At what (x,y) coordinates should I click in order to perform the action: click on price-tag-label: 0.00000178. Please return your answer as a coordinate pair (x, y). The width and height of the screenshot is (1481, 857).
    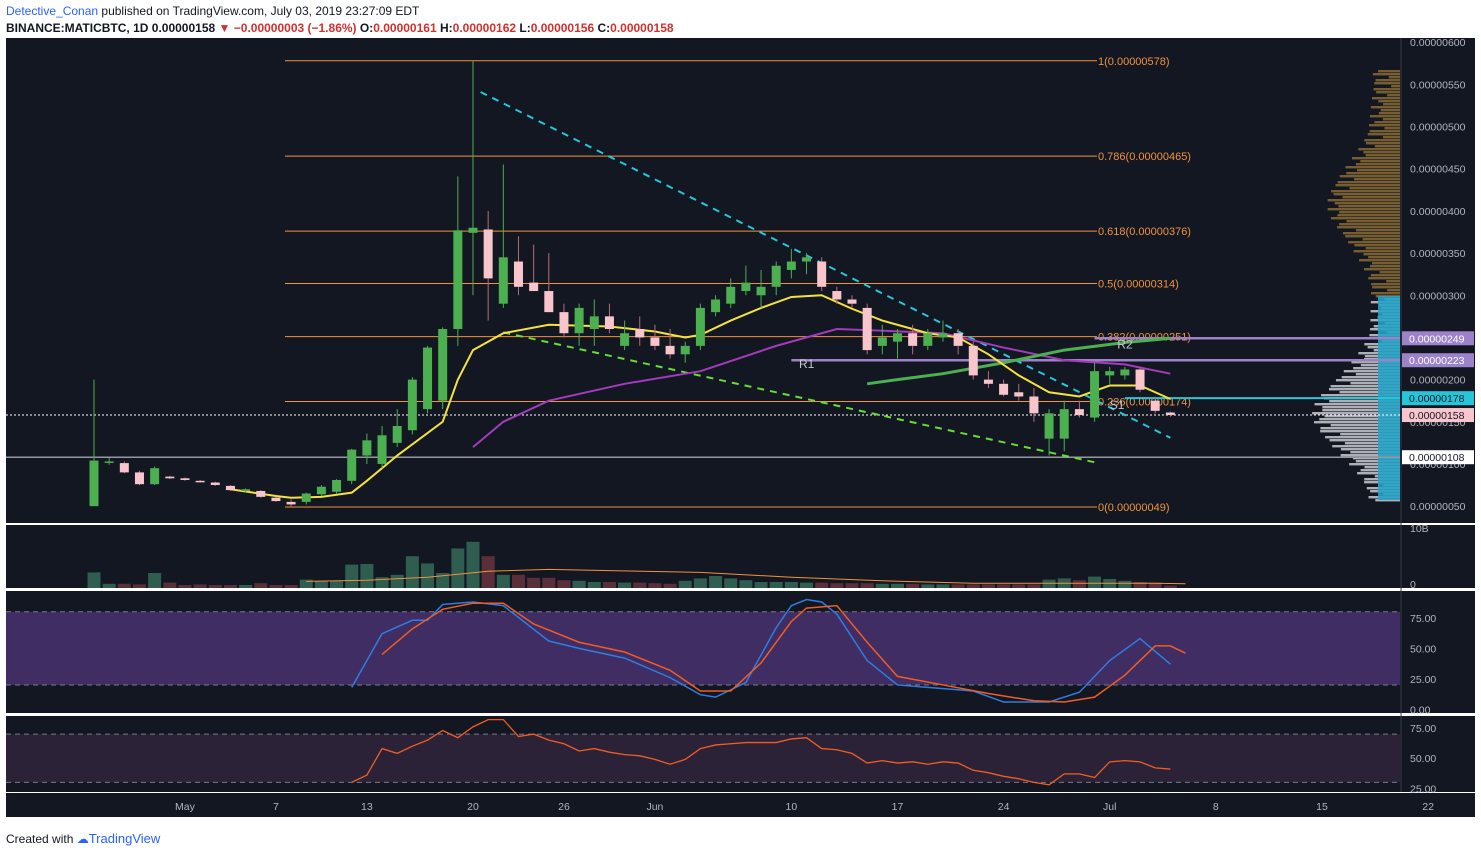
    Looking at the image, I should click on (1437, 399).